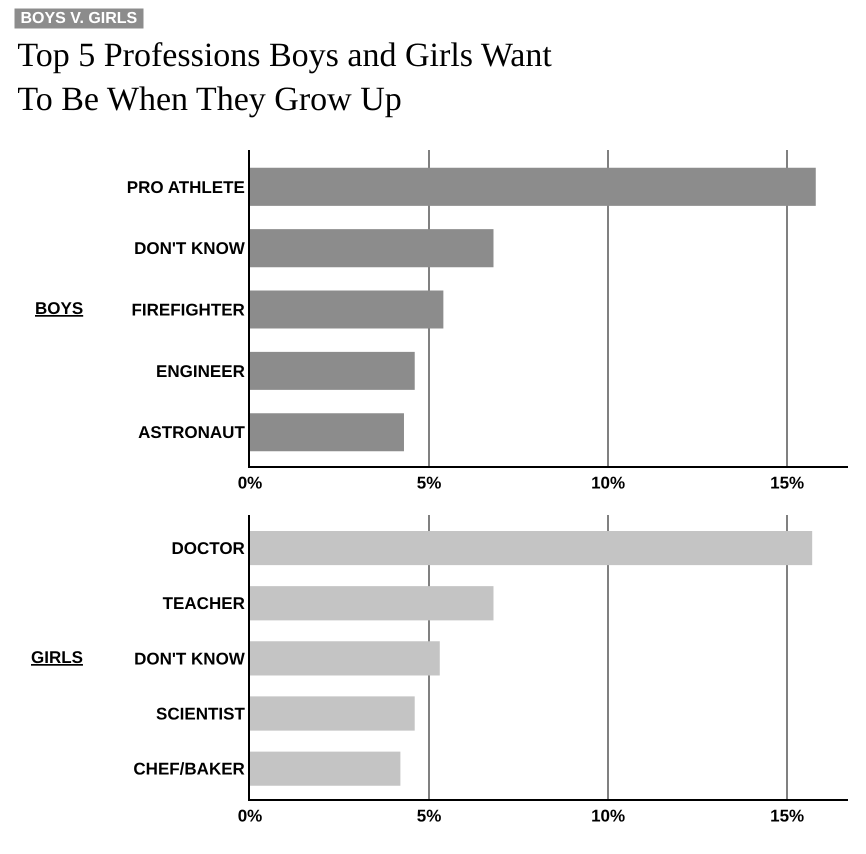 This screenshot has width=866, height=854. Describe the element at coordinates (185, 187) in the screenshot. I see `y-tick-label: PRO ATHLETE` at that location.